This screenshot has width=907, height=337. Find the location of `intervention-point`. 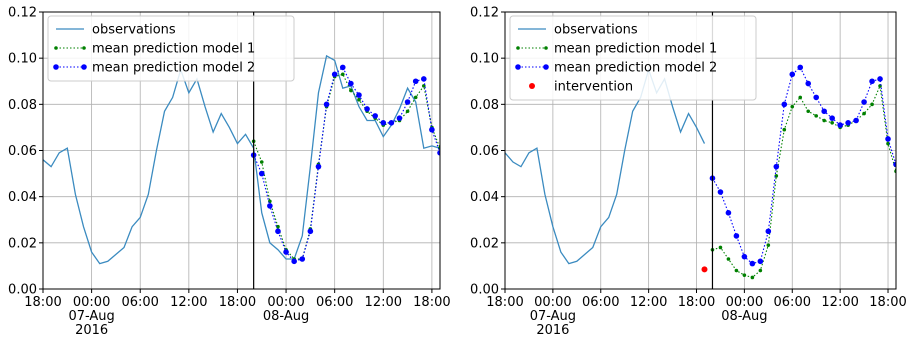

intervention-point is located at coordinates (704, 269).